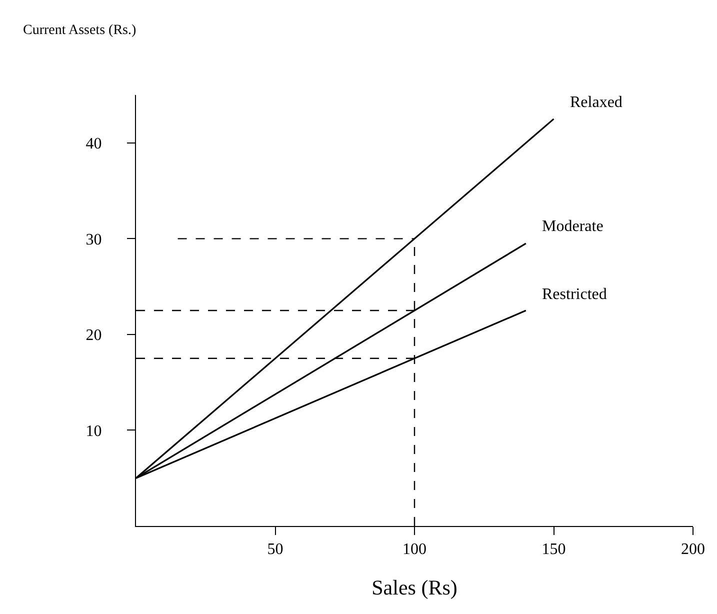 This screenshot has width=717, height=614. Describe the element at coordinates (94, 431) in the screenshot. I see `y-tick-label: 10` at that location.